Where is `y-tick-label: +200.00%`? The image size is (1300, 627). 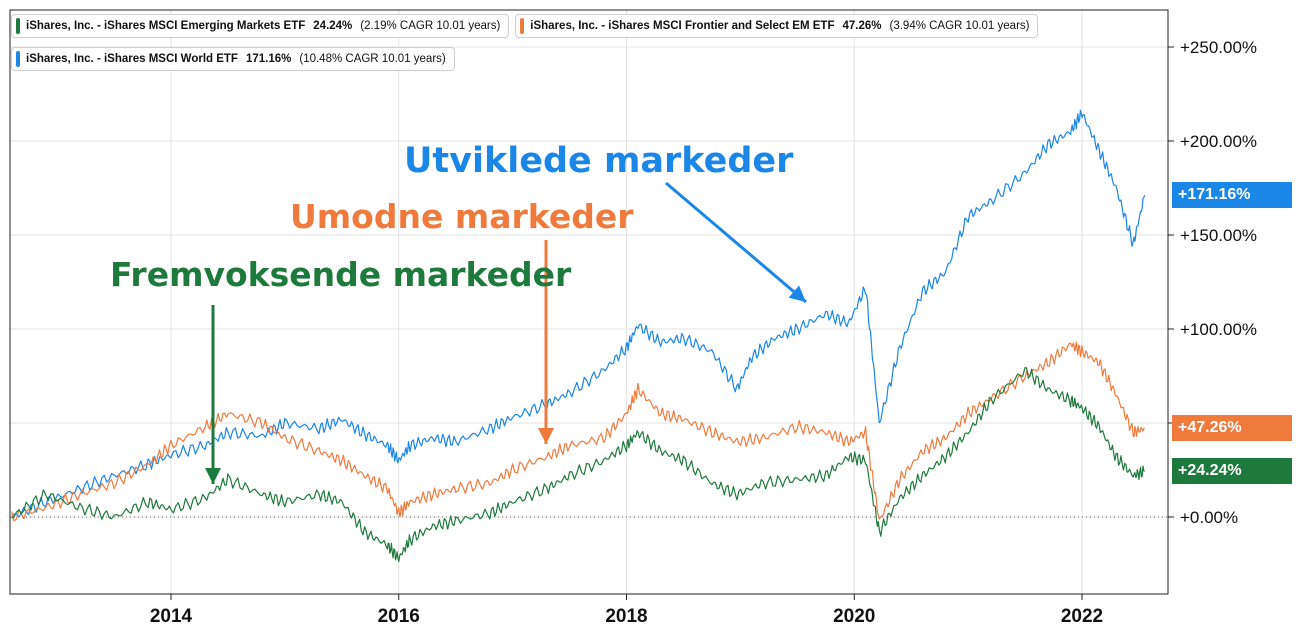
y-tick-label: +200.00% is located at coordinates (1218, 141).